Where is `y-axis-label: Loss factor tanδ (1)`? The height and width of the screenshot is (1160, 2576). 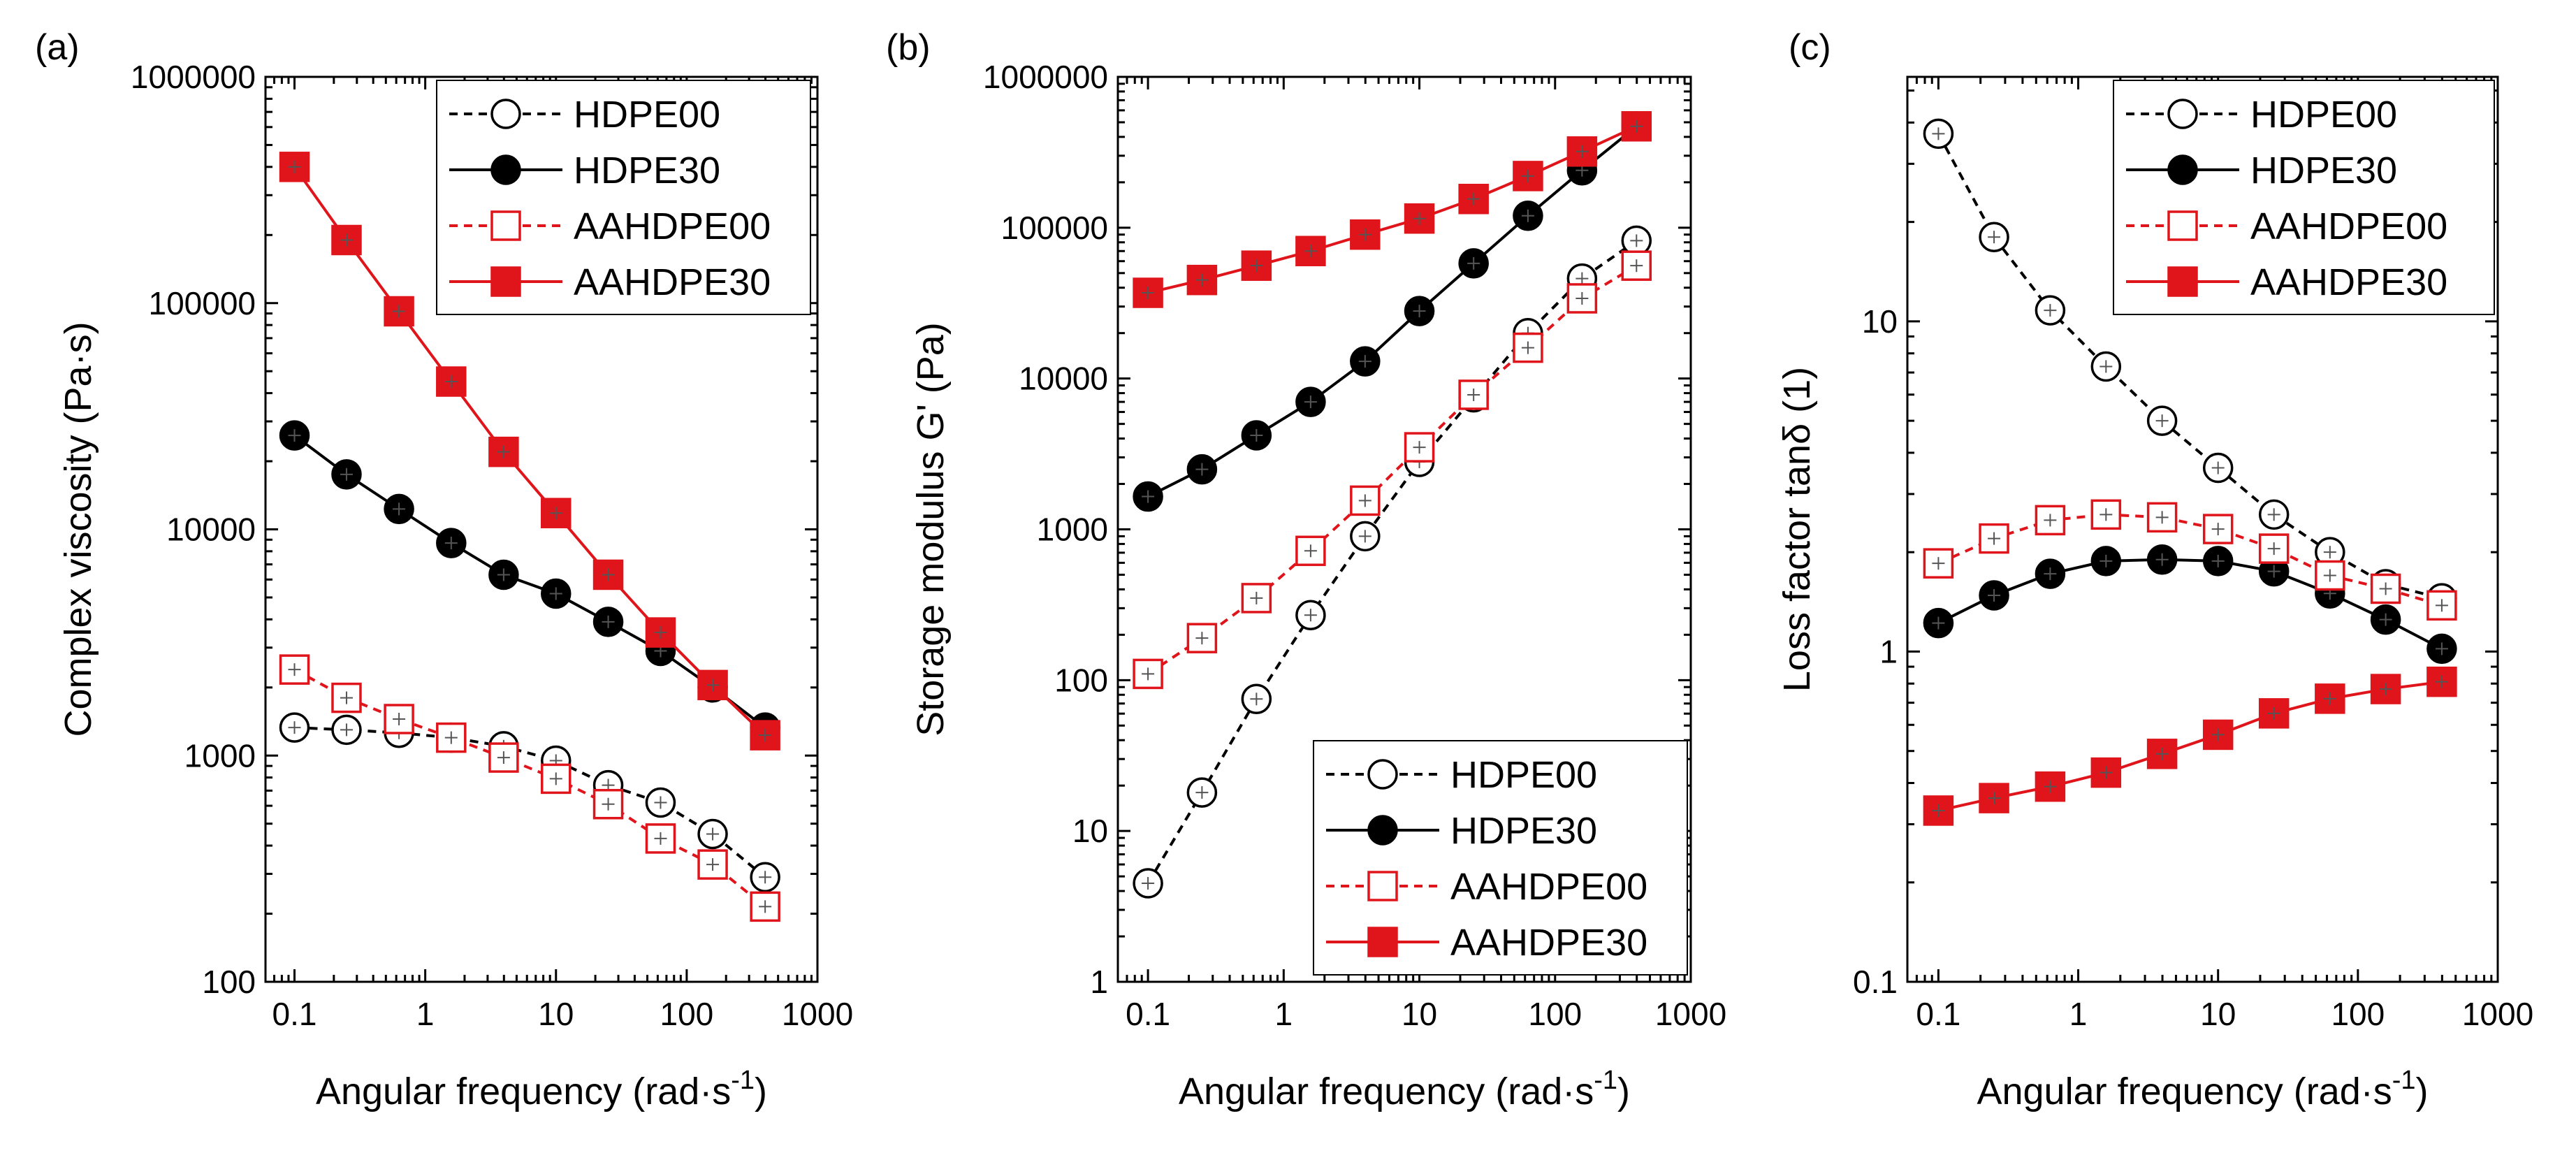
y-axis-label: Loss factor tanδ (1) is located at coordinates (1797, 529).